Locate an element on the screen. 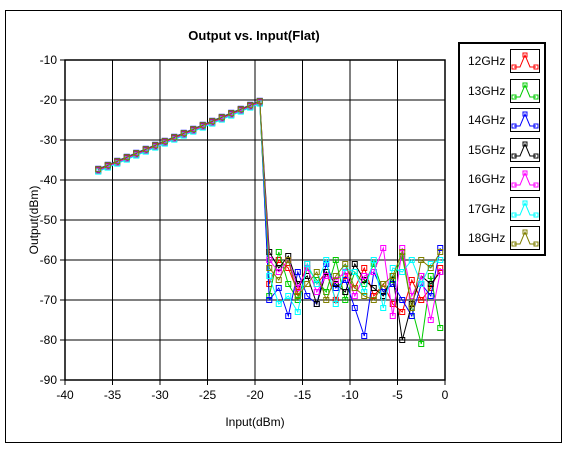 The width and height of the screenshot is (567, 449). x-tick-label: -30 is located at coordinates (160, 395).